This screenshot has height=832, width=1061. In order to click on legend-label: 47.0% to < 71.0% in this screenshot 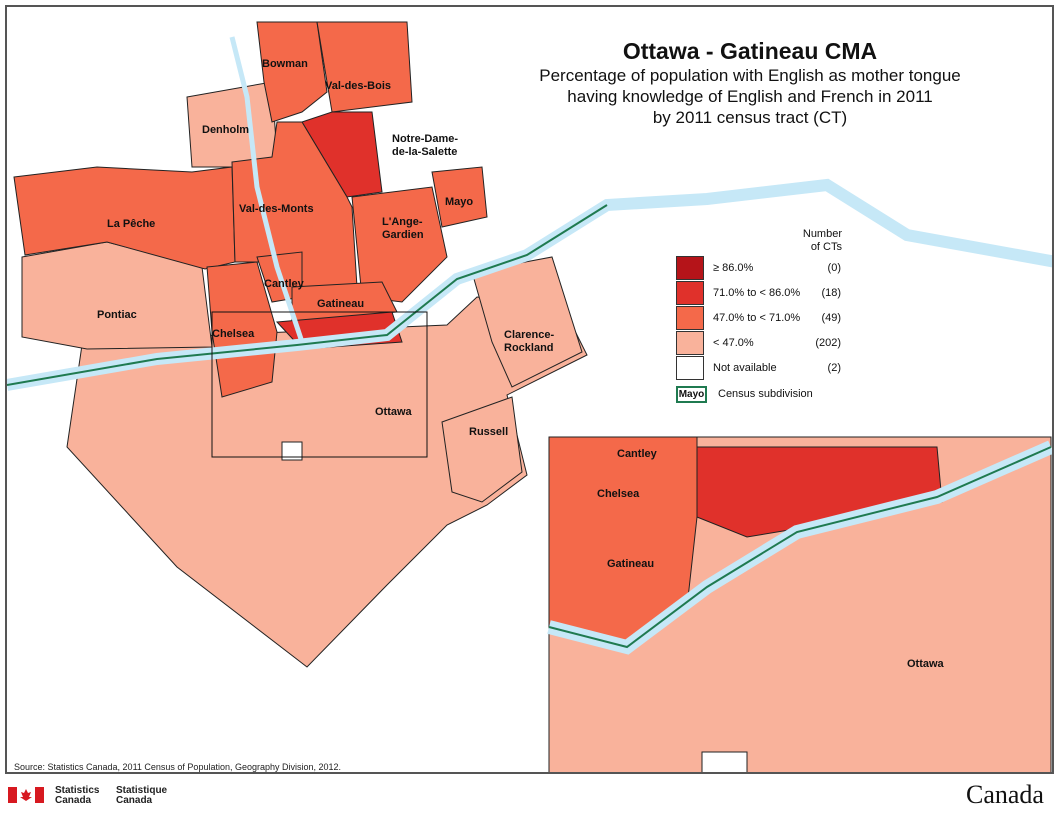, I will do `click(757, 318)`.